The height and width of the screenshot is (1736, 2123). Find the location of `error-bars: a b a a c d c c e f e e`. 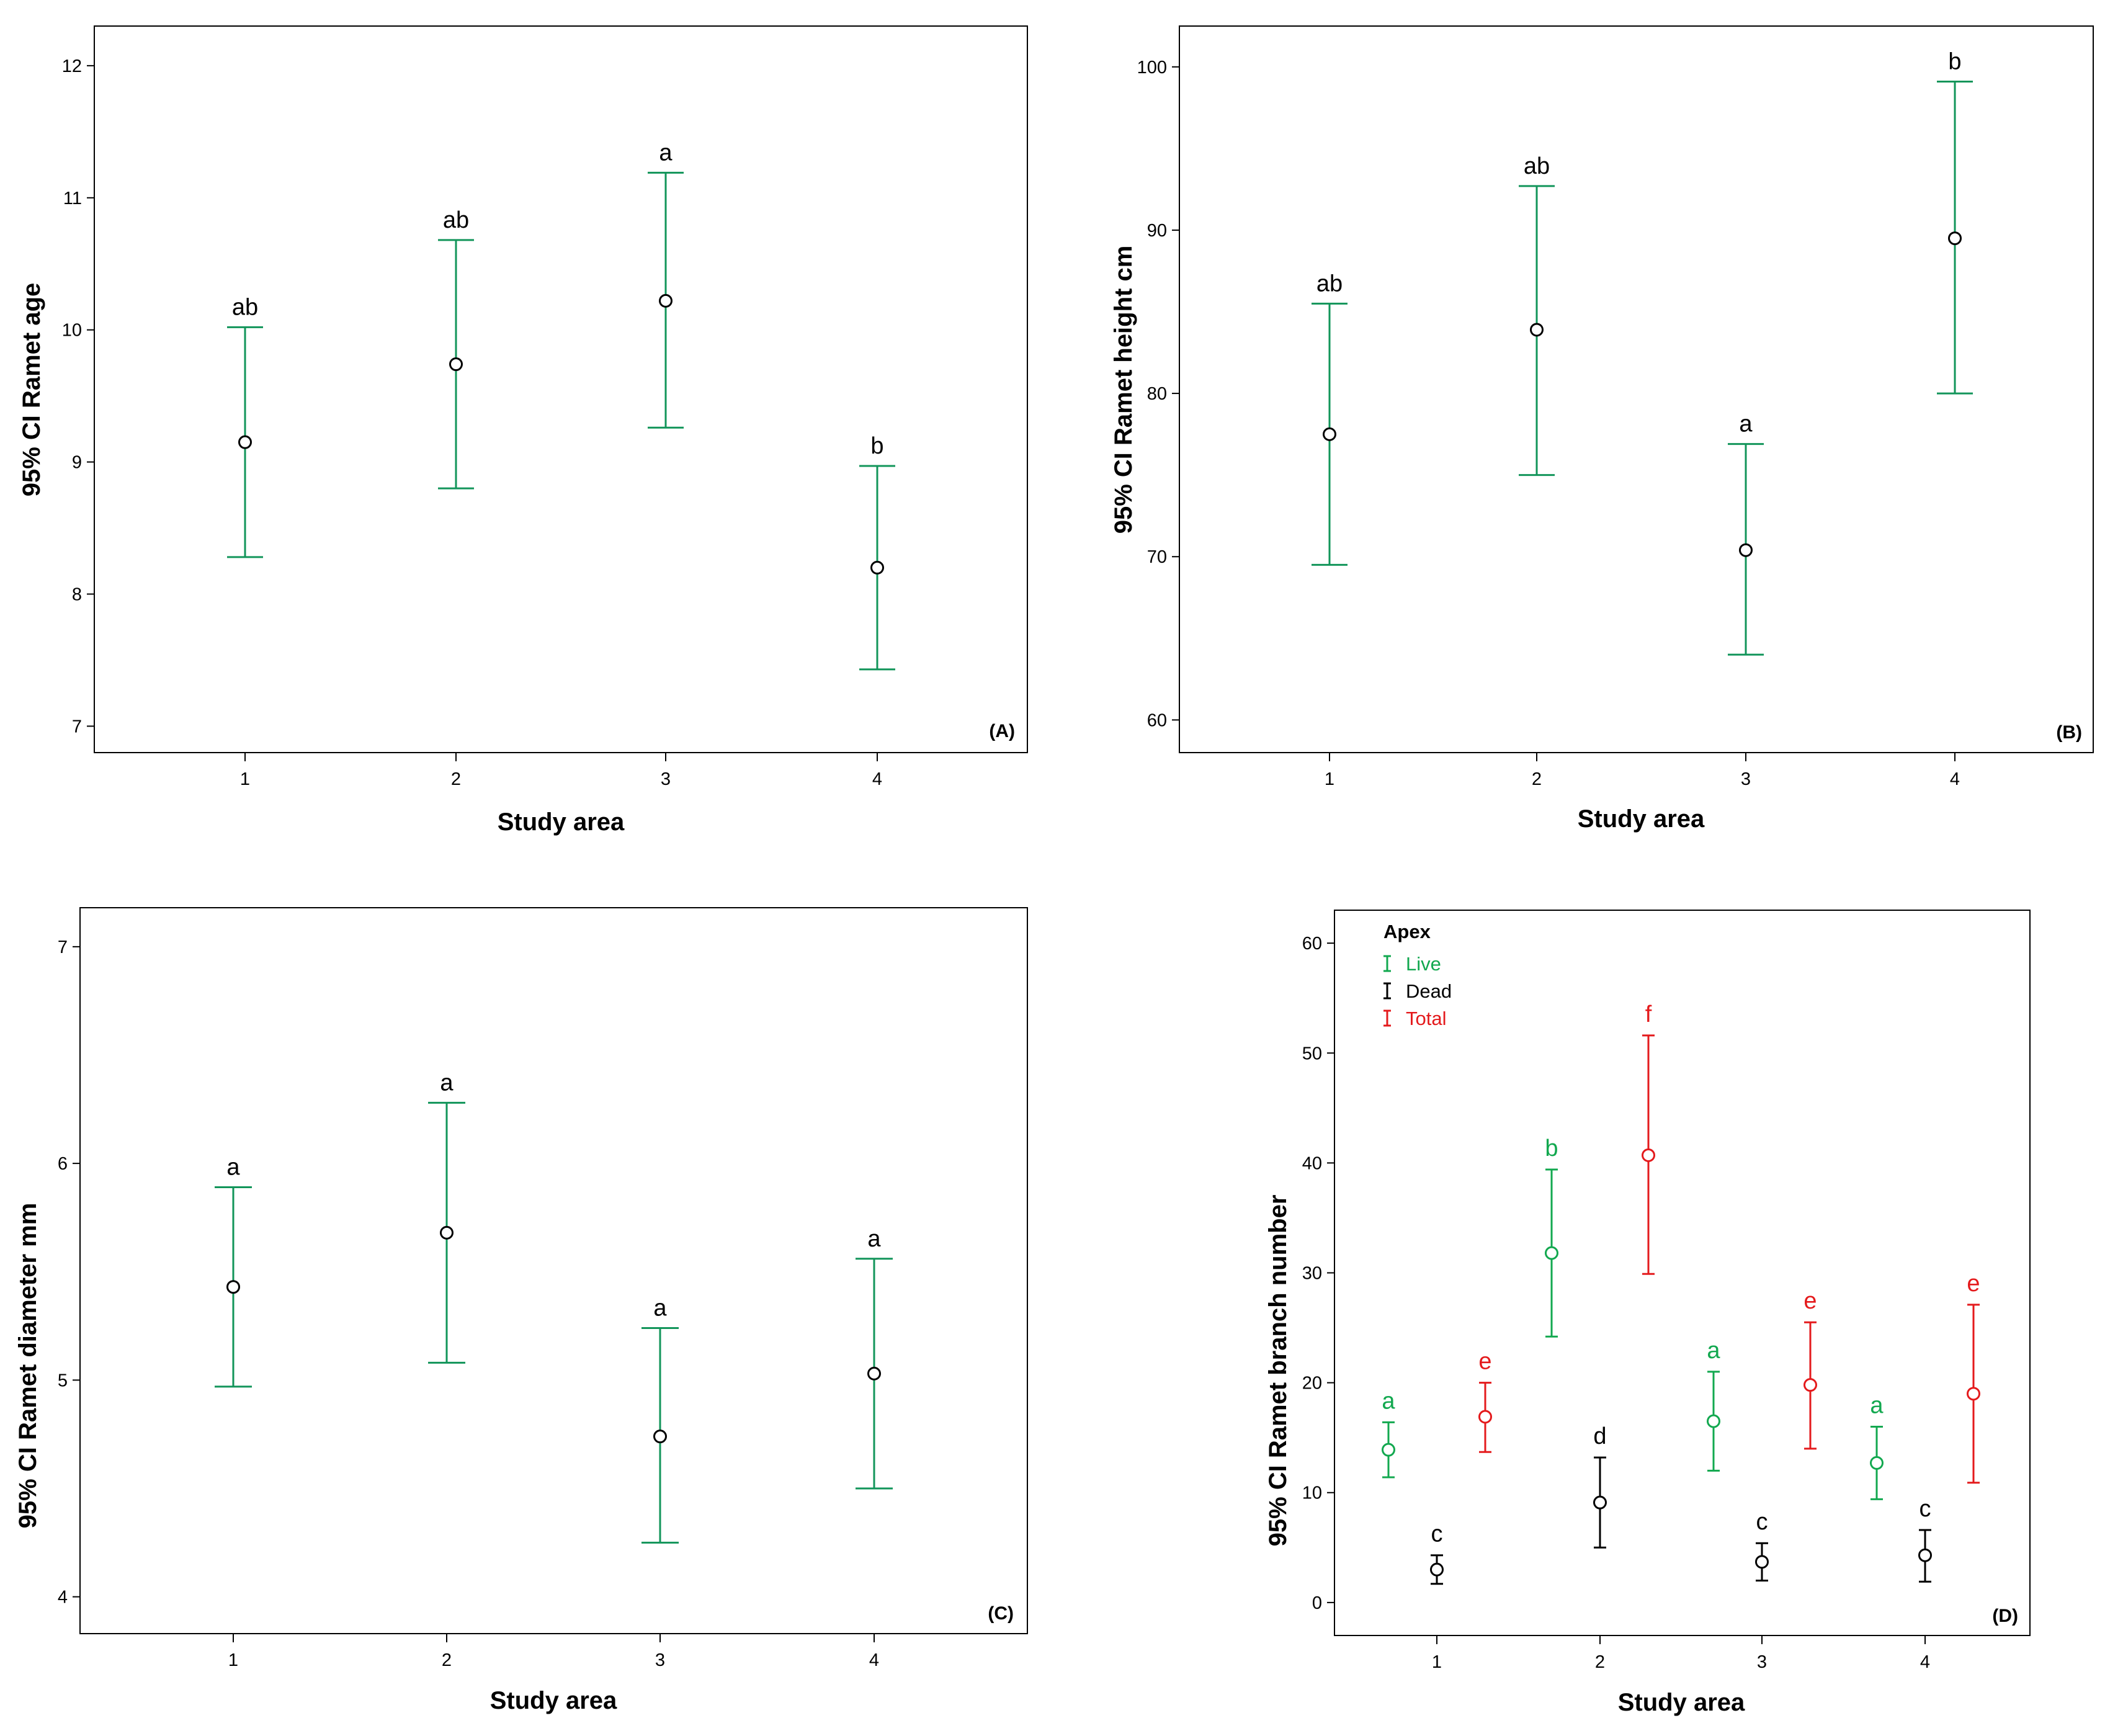

error-bars: a b a a c d c c e f e e is located at coordinates (1681, 1293).